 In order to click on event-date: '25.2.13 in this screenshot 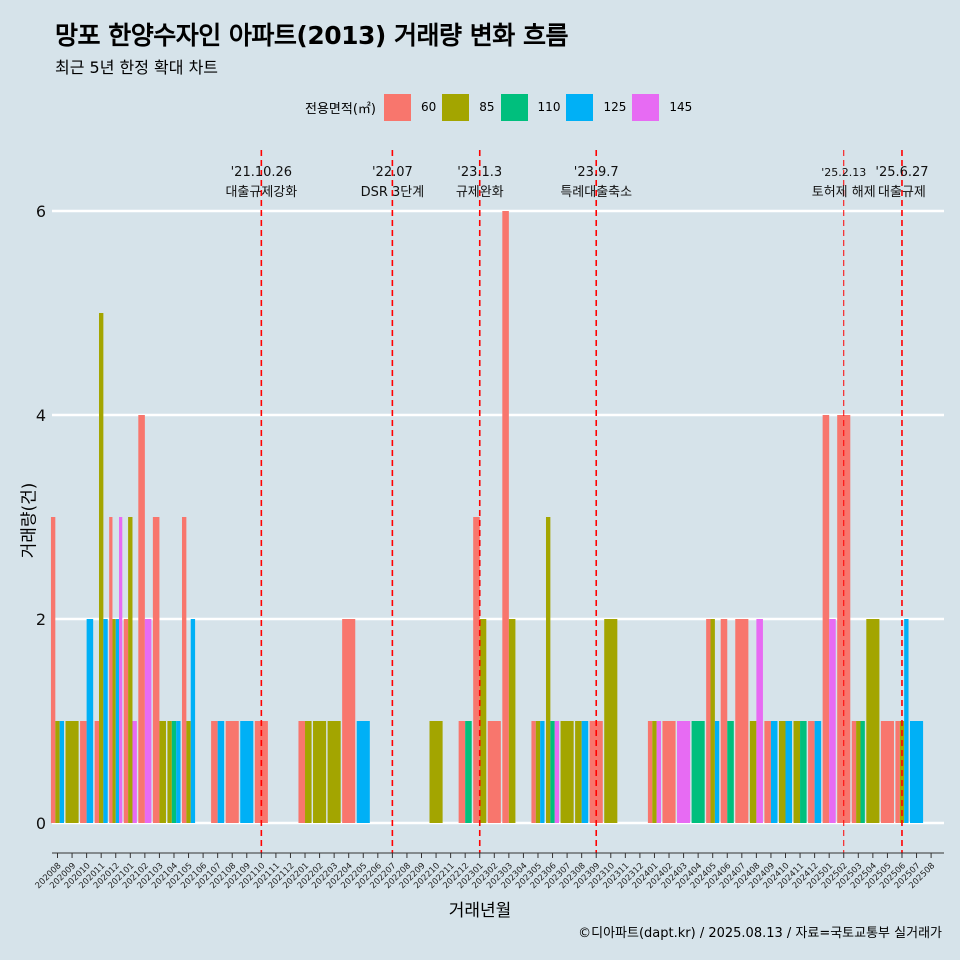, I will do `click(843, 172)`.